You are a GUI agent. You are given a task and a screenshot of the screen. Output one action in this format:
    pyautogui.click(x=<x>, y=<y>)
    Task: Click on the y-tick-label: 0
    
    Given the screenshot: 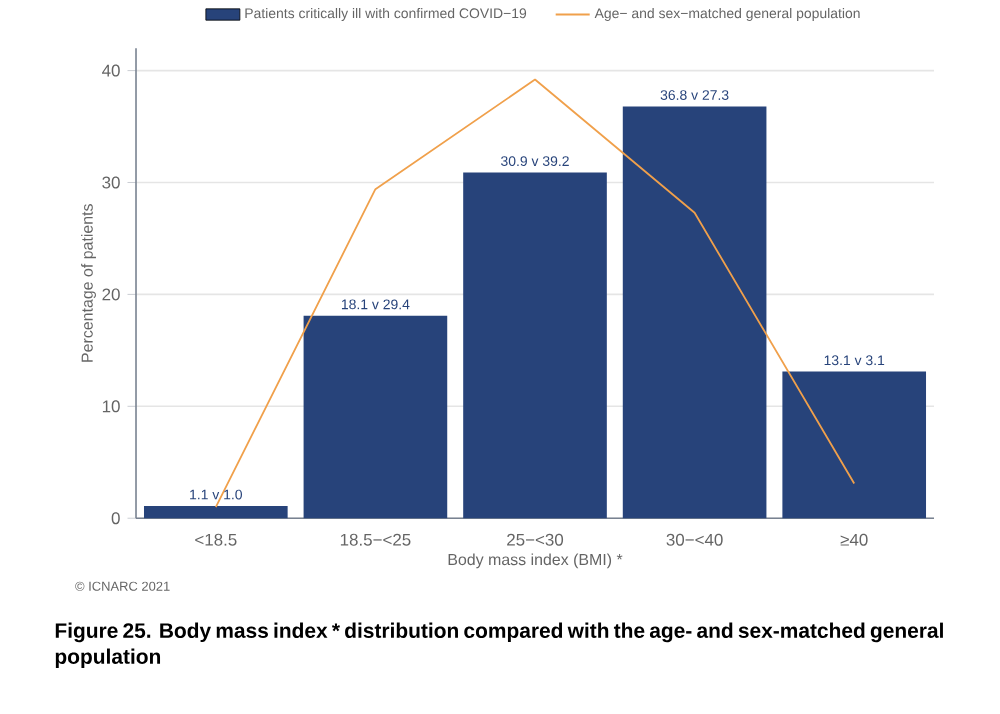 What is the action you would take?
    pyautogui.click(x=115, y=518)
    